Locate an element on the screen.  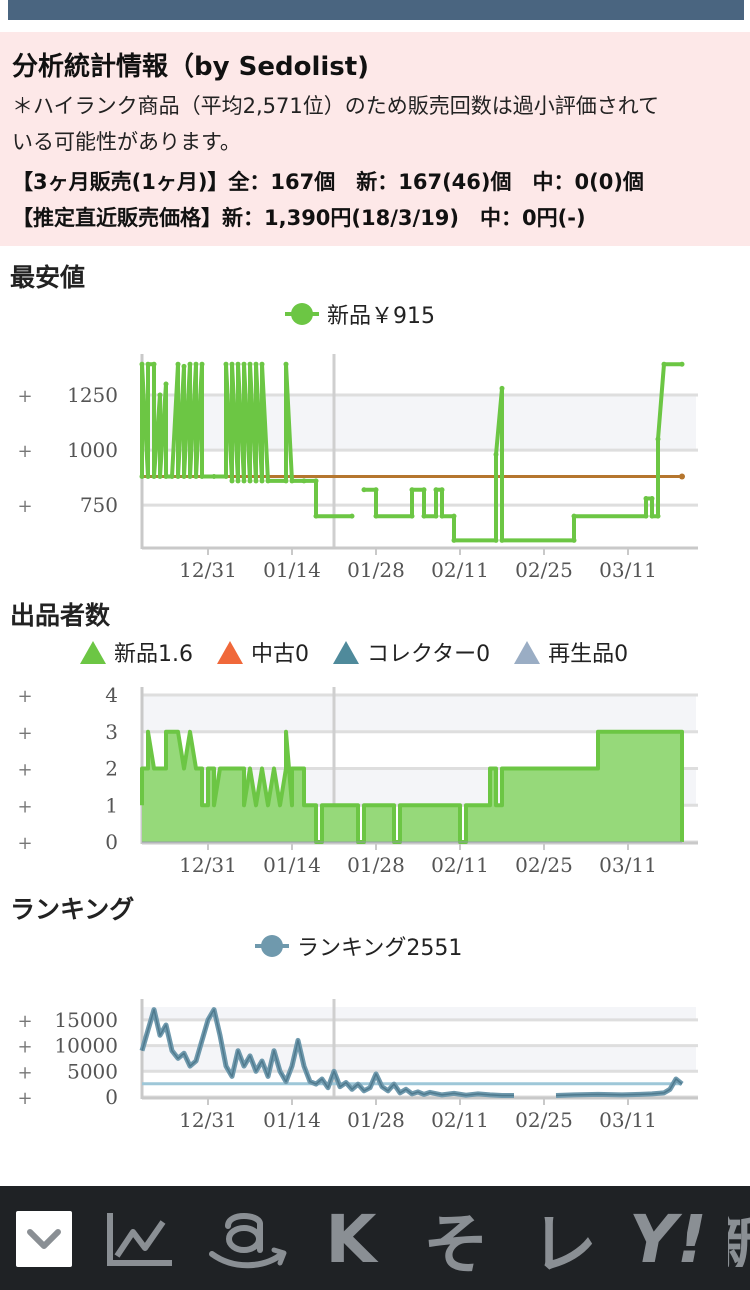
x-tick-label: 03/11 is located at coordinates (628, 570).